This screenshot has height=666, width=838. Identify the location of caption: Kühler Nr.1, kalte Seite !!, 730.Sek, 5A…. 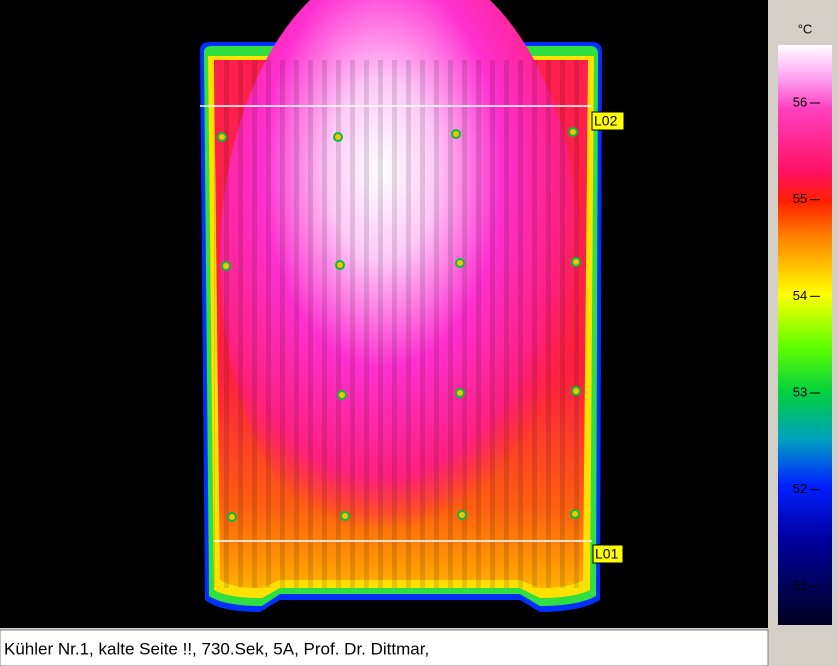
(216, 648).